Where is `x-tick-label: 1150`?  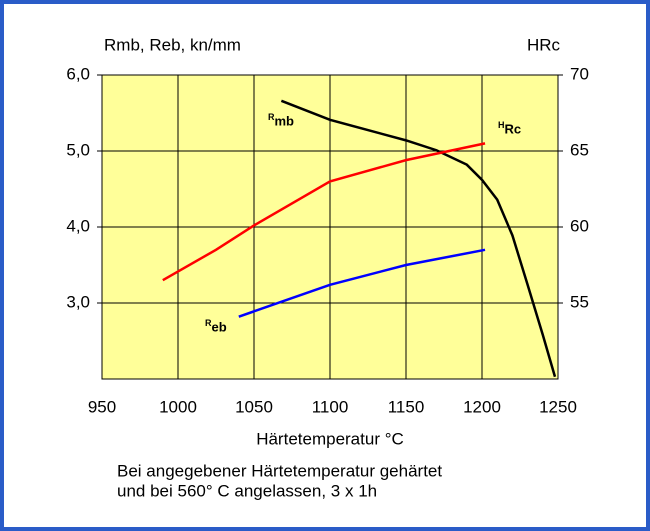 x-tick-label: 1150 is located at coordinates (406, 406).